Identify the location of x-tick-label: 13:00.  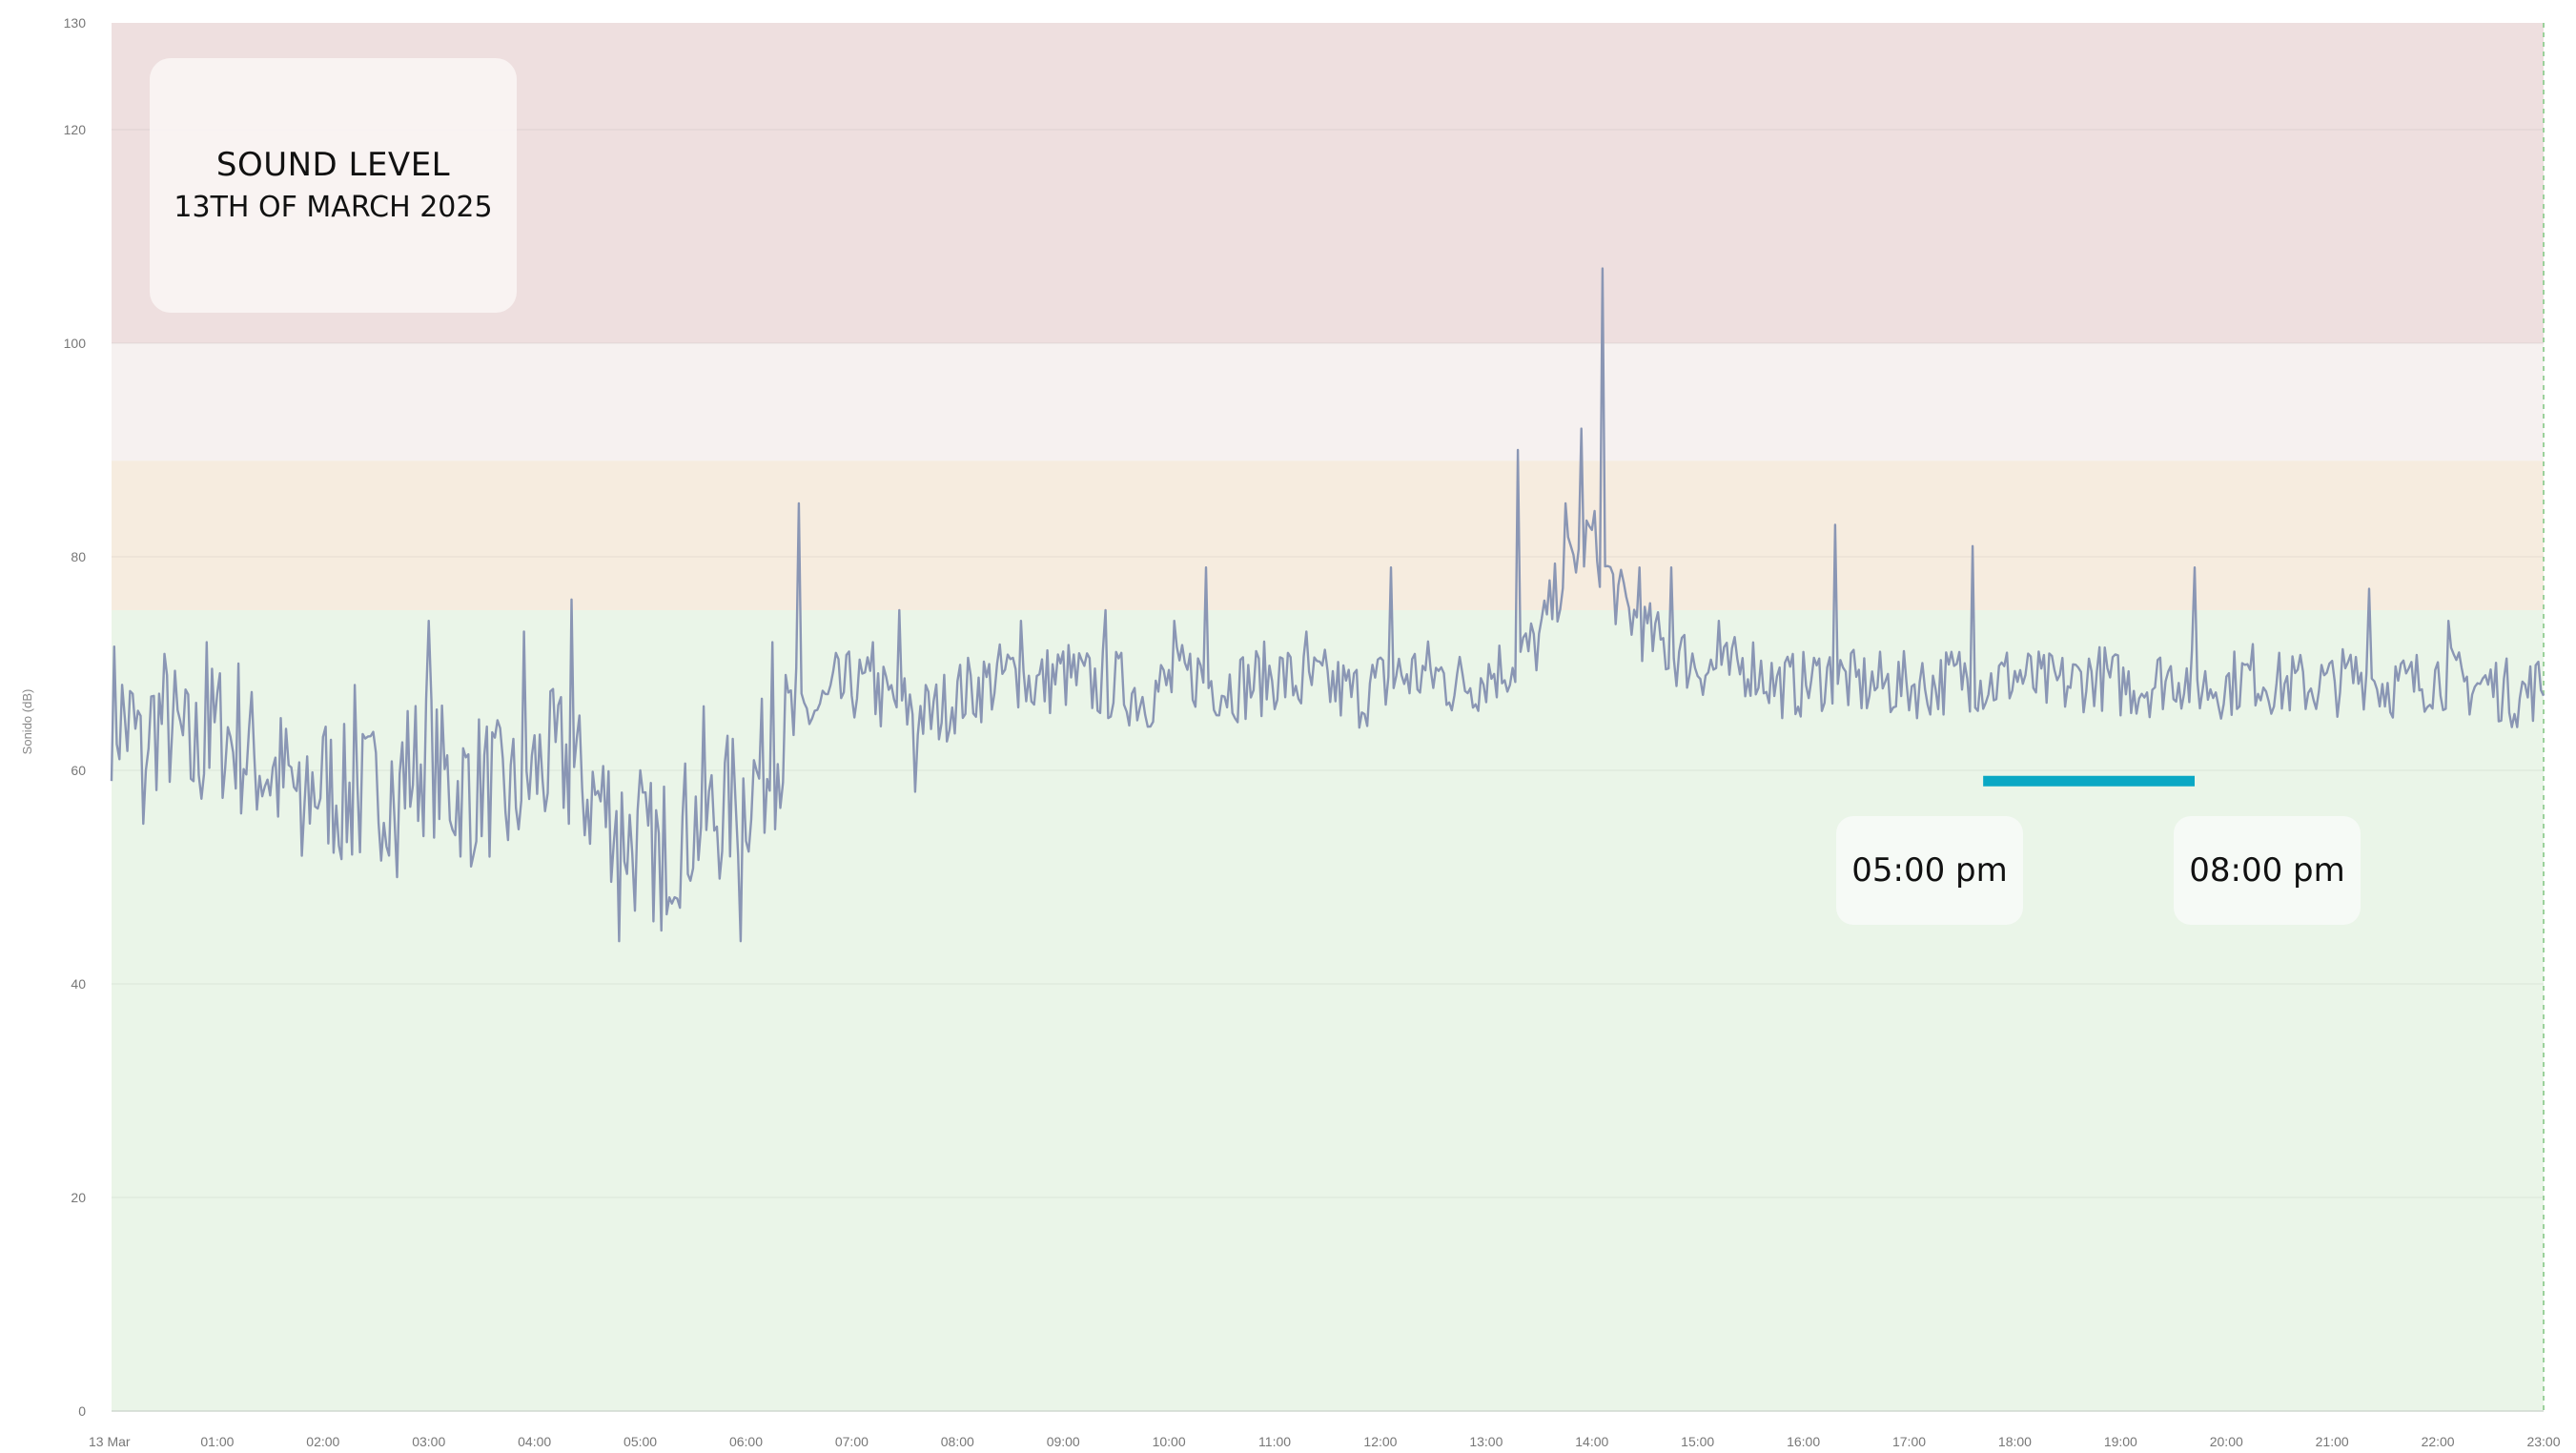
(1486, 1441).